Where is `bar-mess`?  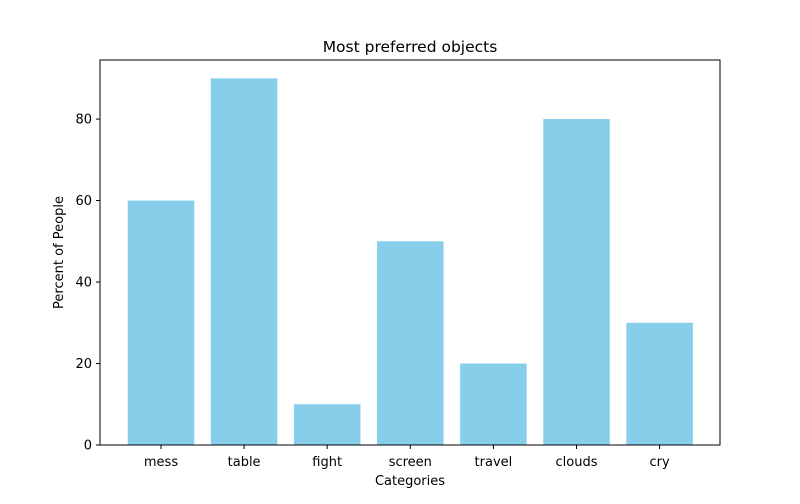 bar-mess is located at coordinates (161, 322).